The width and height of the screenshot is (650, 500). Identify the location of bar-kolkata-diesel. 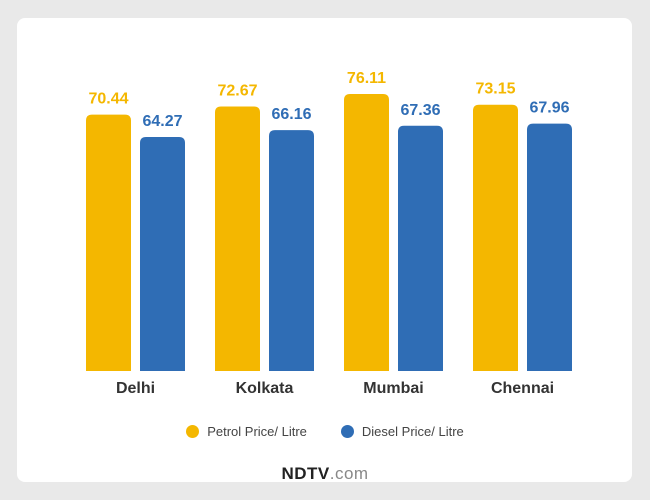
(291, 250).